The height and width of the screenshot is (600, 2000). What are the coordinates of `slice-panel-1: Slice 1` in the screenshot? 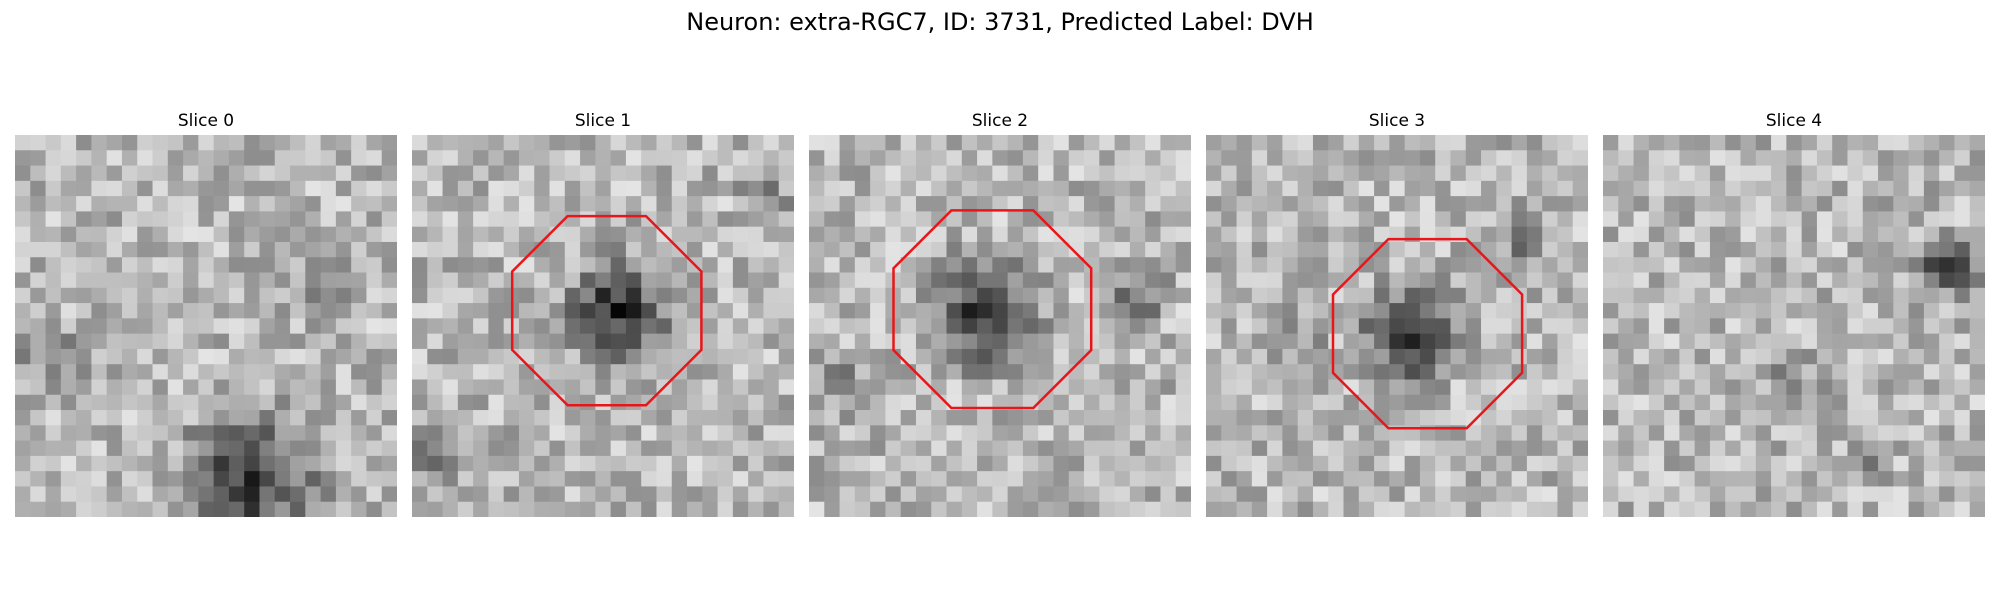 It's located at (603, 311).